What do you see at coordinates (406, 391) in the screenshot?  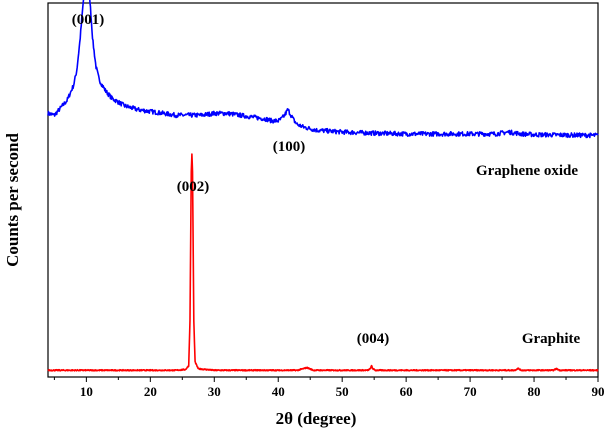 I see `x-tick-label: 60` at bounding box center [406, 391].